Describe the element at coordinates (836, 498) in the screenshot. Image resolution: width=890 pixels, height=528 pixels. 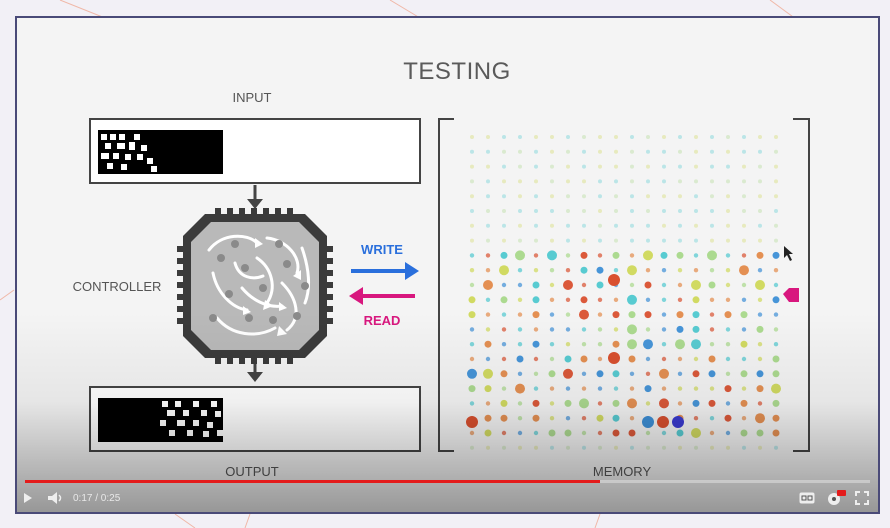
I see `settings-button` at that location.